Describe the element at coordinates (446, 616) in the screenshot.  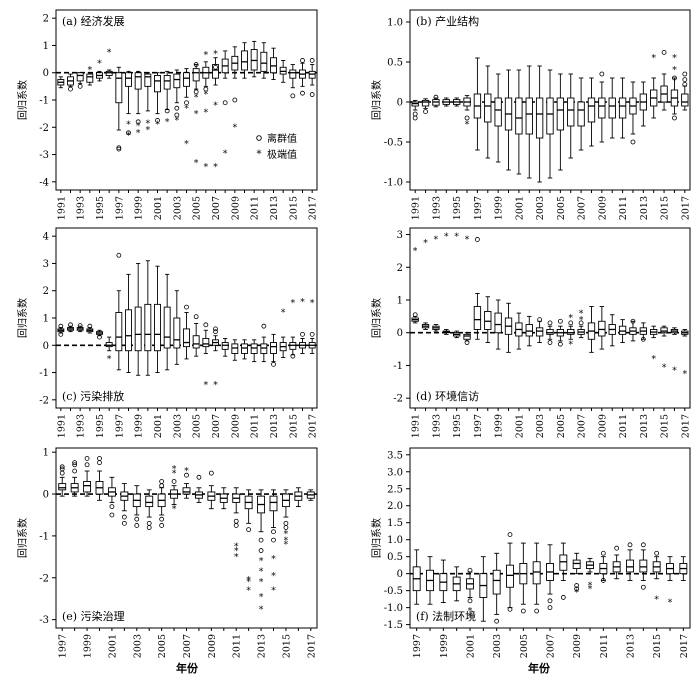
I see `panel-title: (f) 法制环境` at that location.